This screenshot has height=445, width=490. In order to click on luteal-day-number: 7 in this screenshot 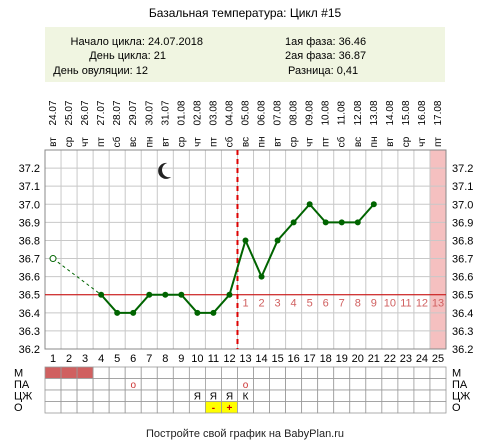, I will do `click(342, 304)`.